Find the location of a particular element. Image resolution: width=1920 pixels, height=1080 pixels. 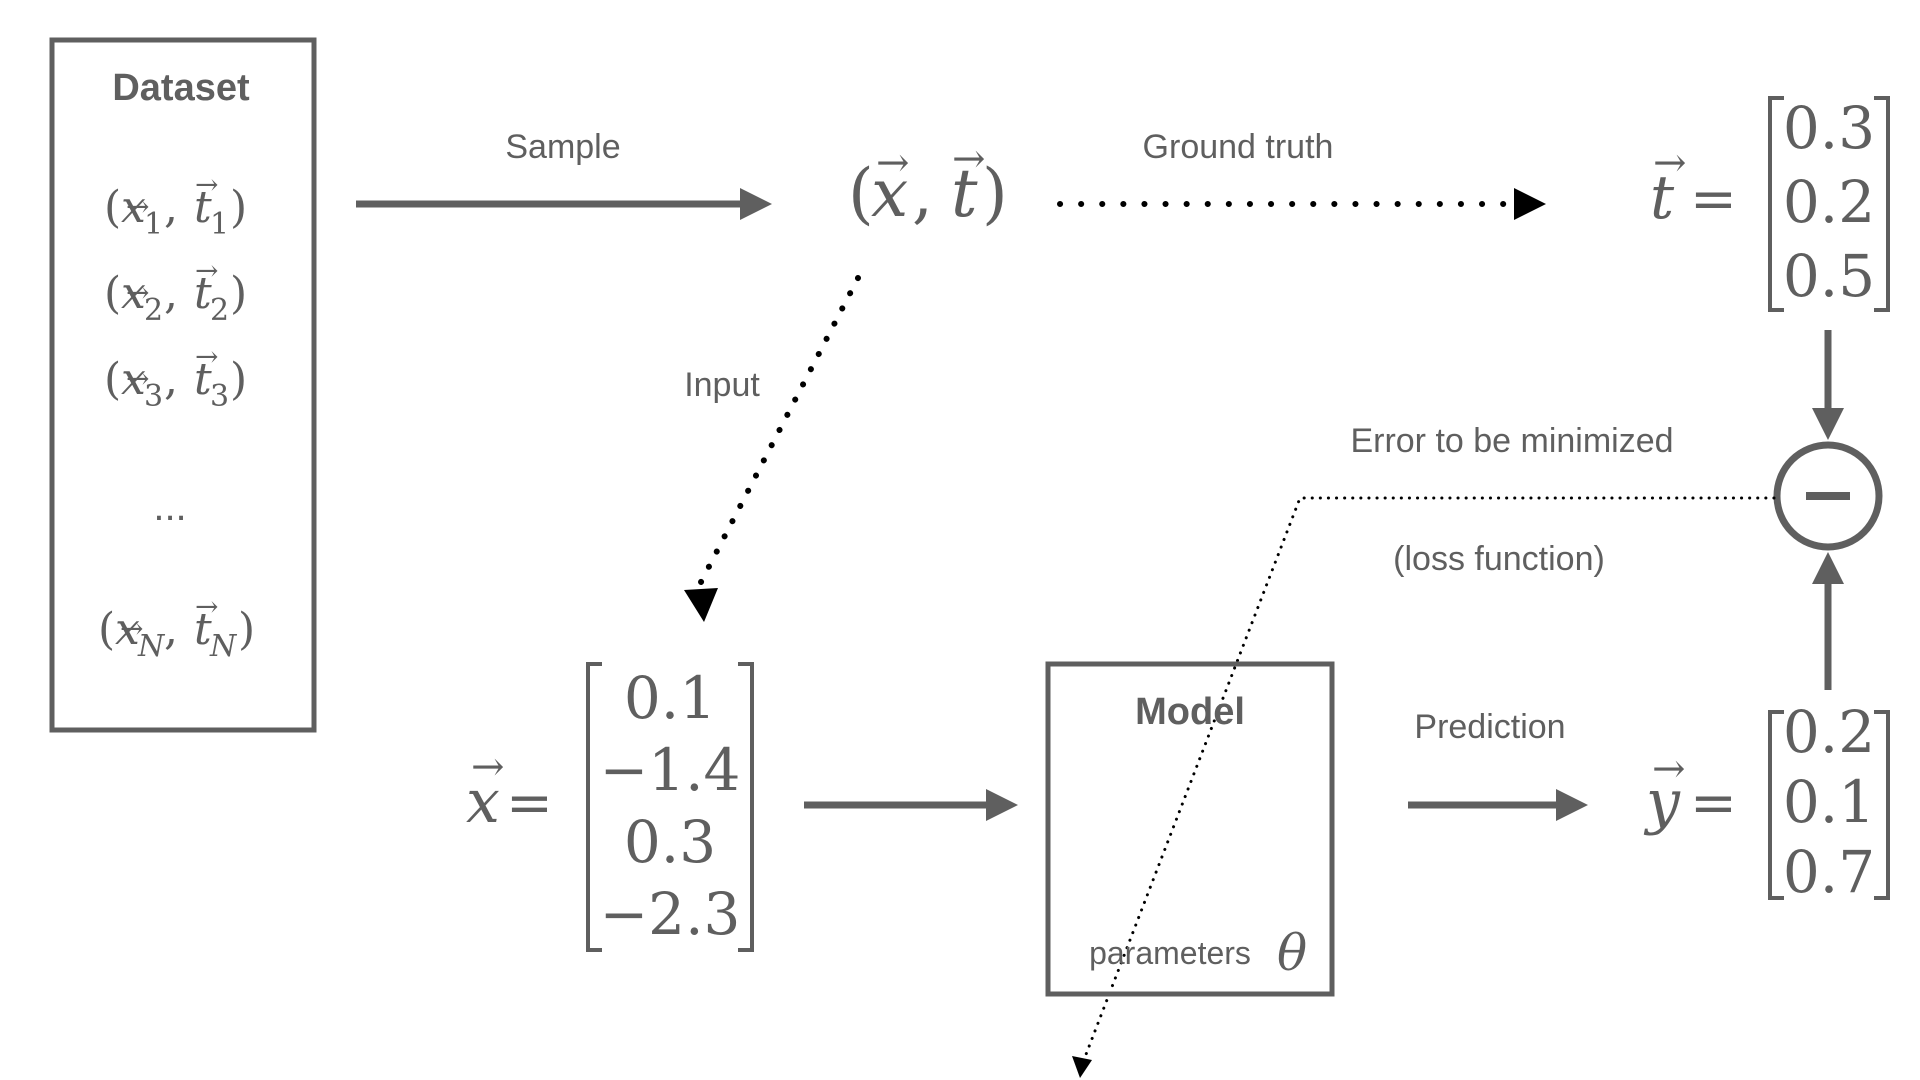

pair-x-symbol: x is located at coordinates (889, 193).